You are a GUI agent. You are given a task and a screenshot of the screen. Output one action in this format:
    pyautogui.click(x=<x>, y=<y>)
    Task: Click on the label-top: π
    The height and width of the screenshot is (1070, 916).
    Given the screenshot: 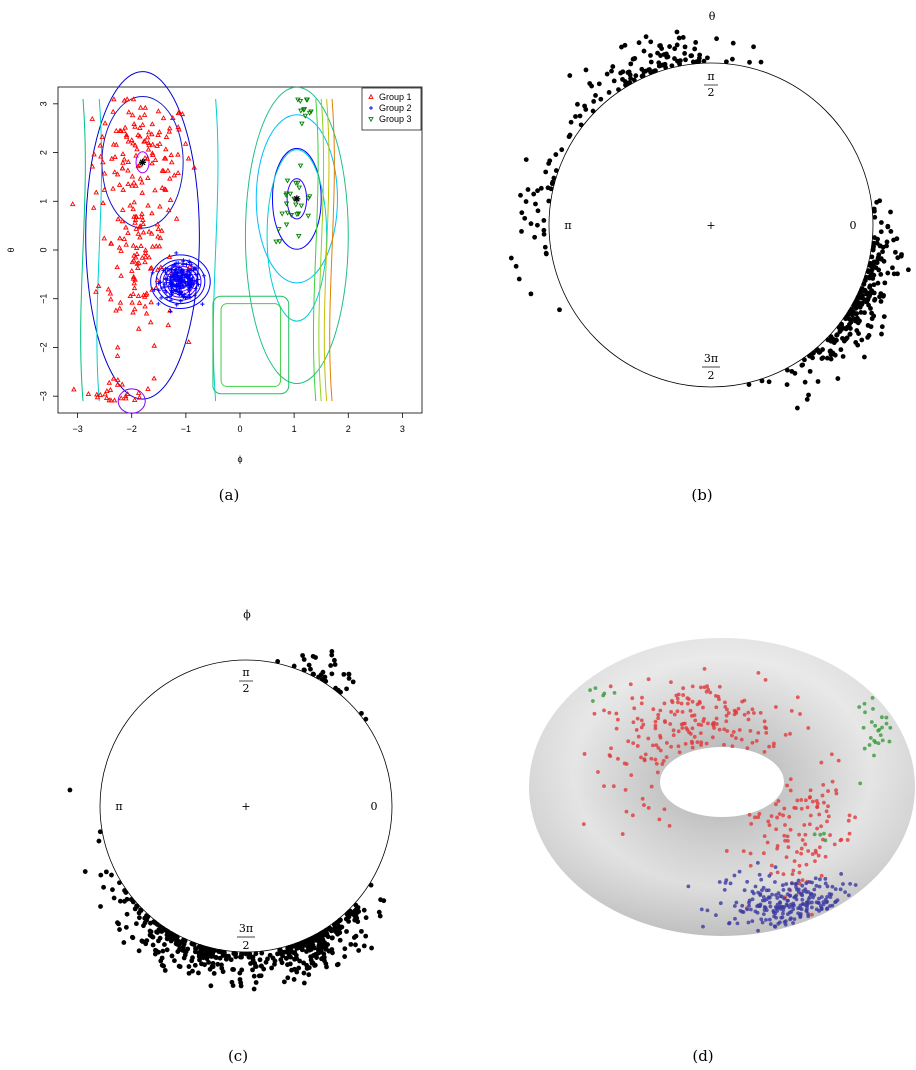 What is the action you would take?
    pyautogui.click(x=245, y=672)
    